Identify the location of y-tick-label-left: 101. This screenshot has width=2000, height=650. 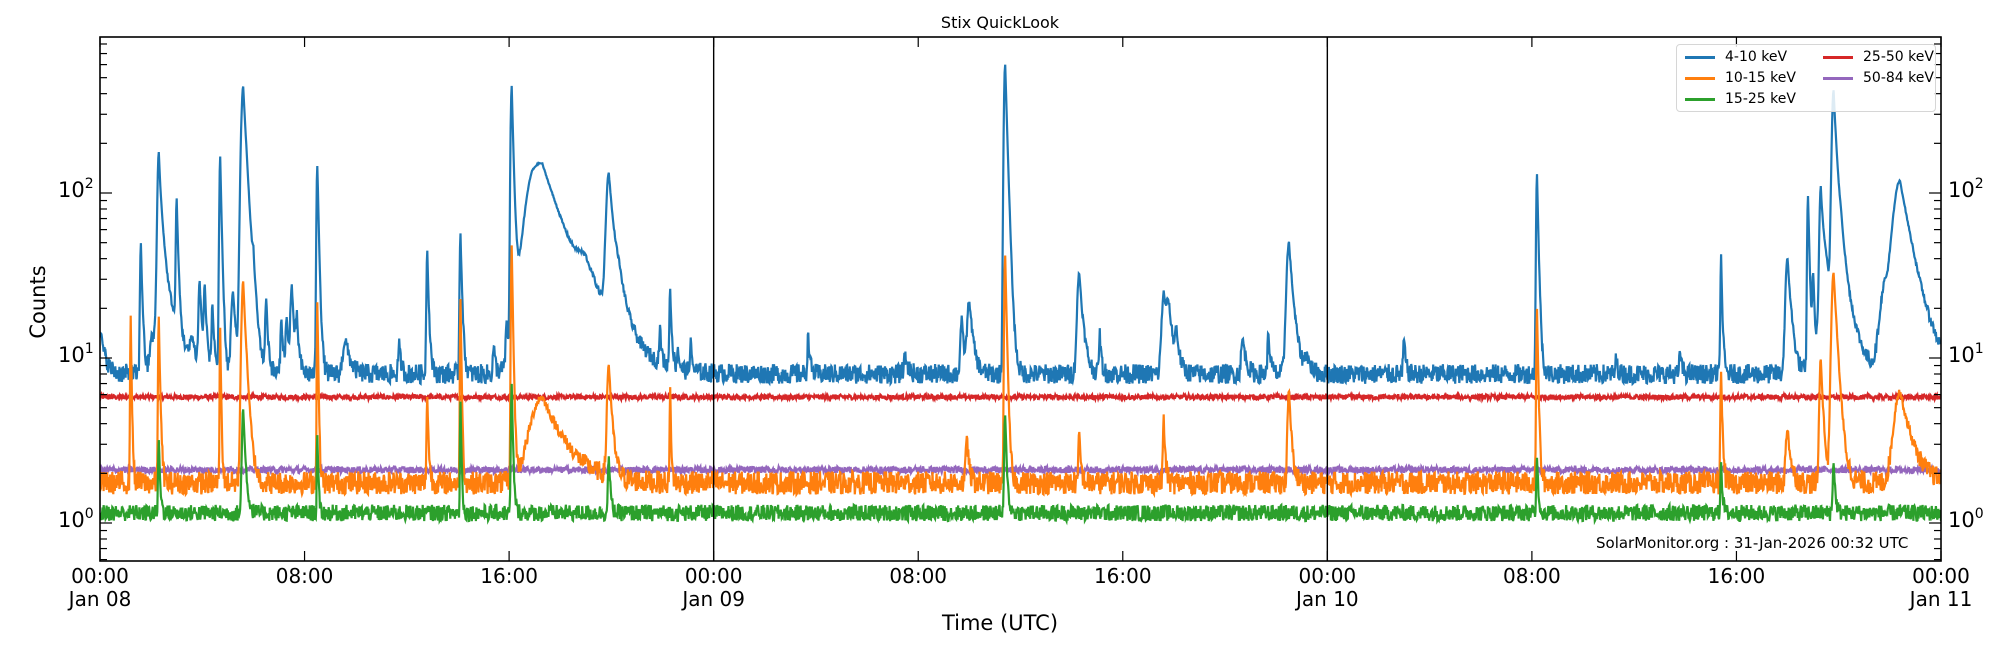
(76, 354).